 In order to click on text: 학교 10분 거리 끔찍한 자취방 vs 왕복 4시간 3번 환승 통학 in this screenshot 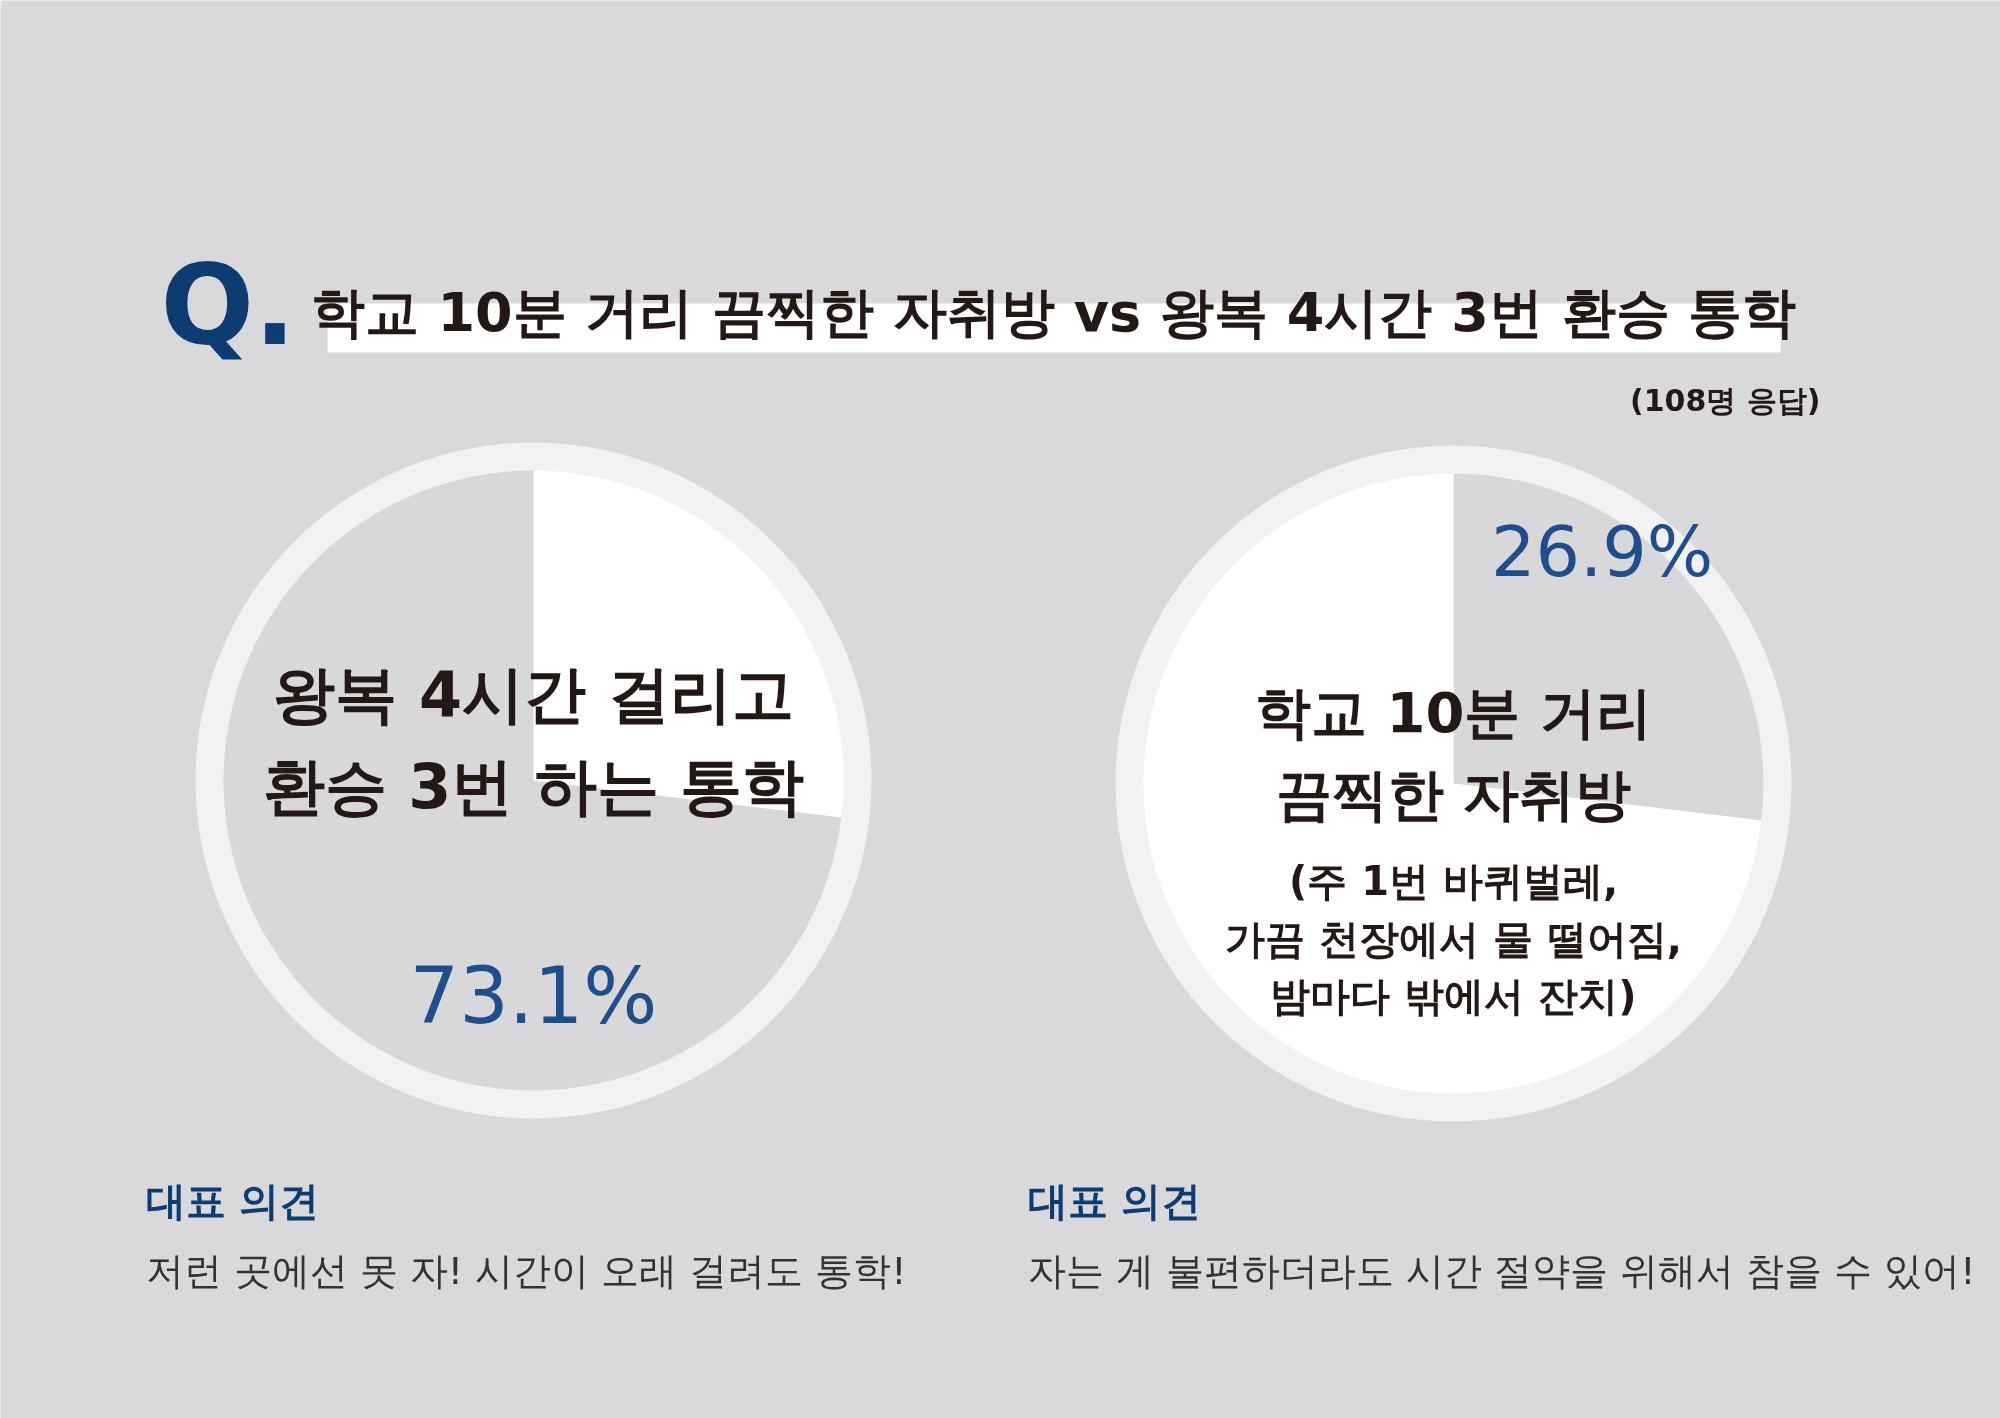, I will do `click(1053, 312)`.